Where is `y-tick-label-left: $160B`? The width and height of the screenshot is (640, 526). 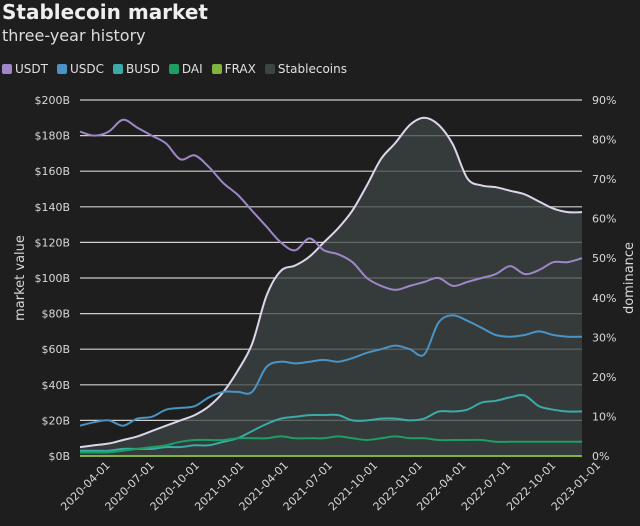
y-tick-label-left: $160B is located at coordinates (52, 171).